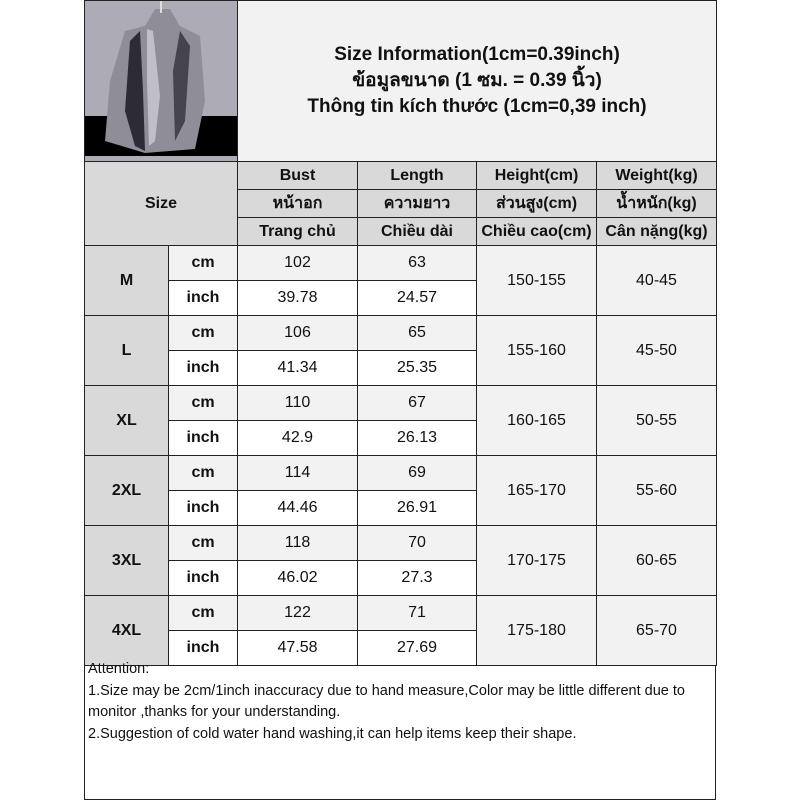 This screenshot has height=800, width=800. Describe the element at coordinates (536, 203) in the screenshot. I see `header-height-th: ส่วนสูง(cm)` at that location.